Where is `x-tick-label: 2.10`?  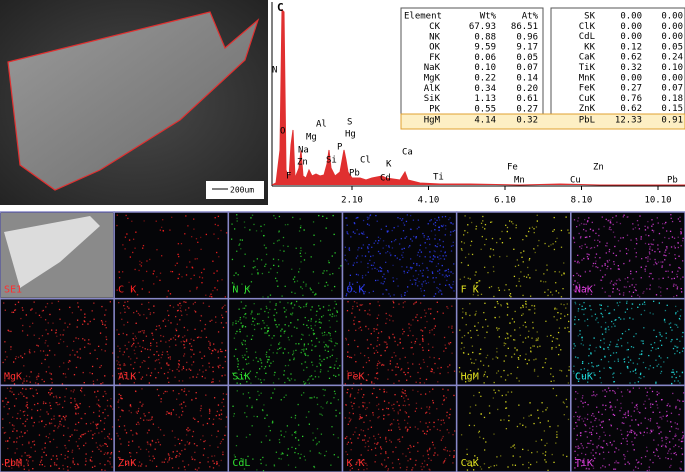 x-tick-label: 2.10 is located at coordinates (352, 201).